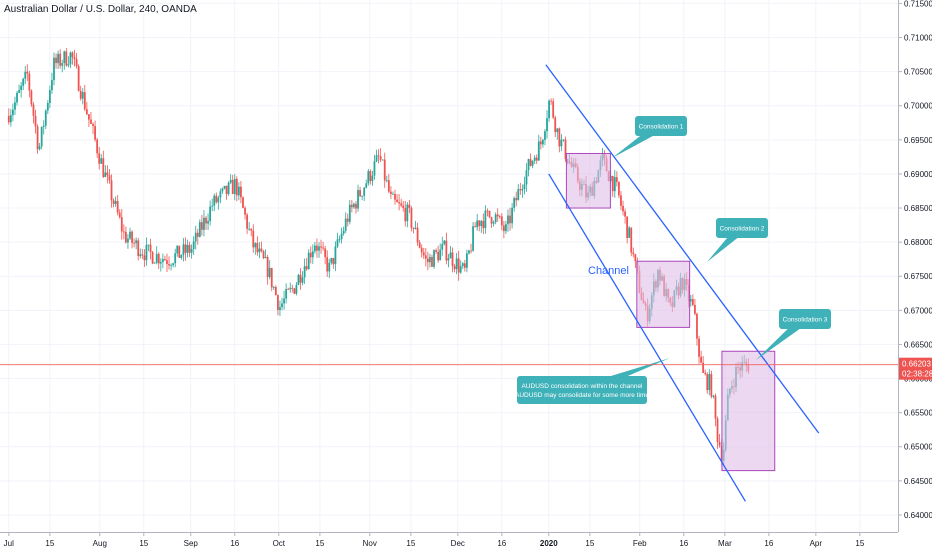 The image size is (932, 555). Describe the element at coordinates (805, 319) in the screenshot. I see `callout-box` at that location.